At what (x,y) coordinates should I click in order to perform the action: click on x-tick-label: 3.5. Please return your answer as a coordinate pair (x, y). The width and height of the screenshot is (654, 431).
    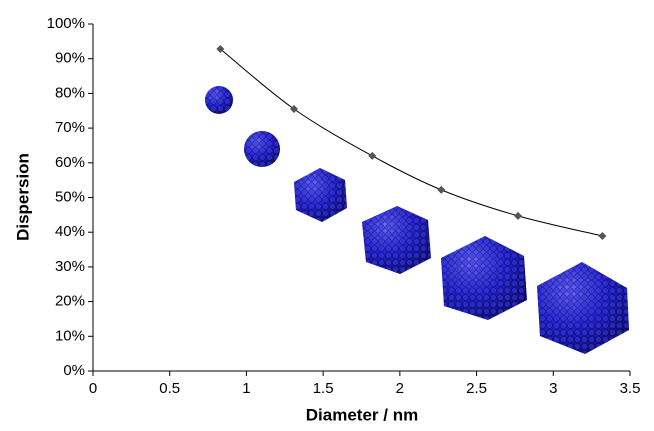
    Looking at the image, I should click on (630, 388).